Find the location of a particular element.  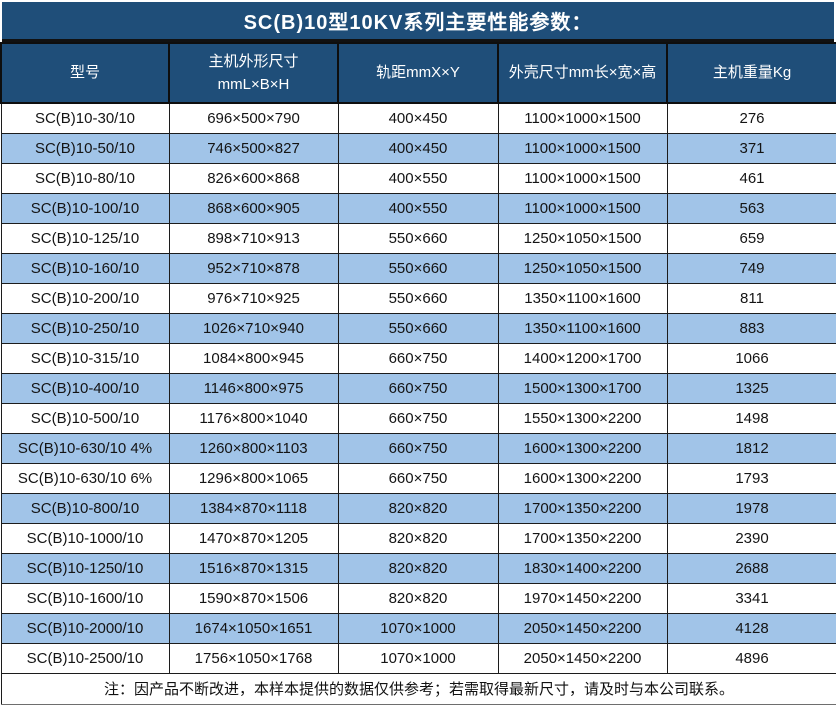

cell-weight: 4896 is located at coordinates (751, 658).